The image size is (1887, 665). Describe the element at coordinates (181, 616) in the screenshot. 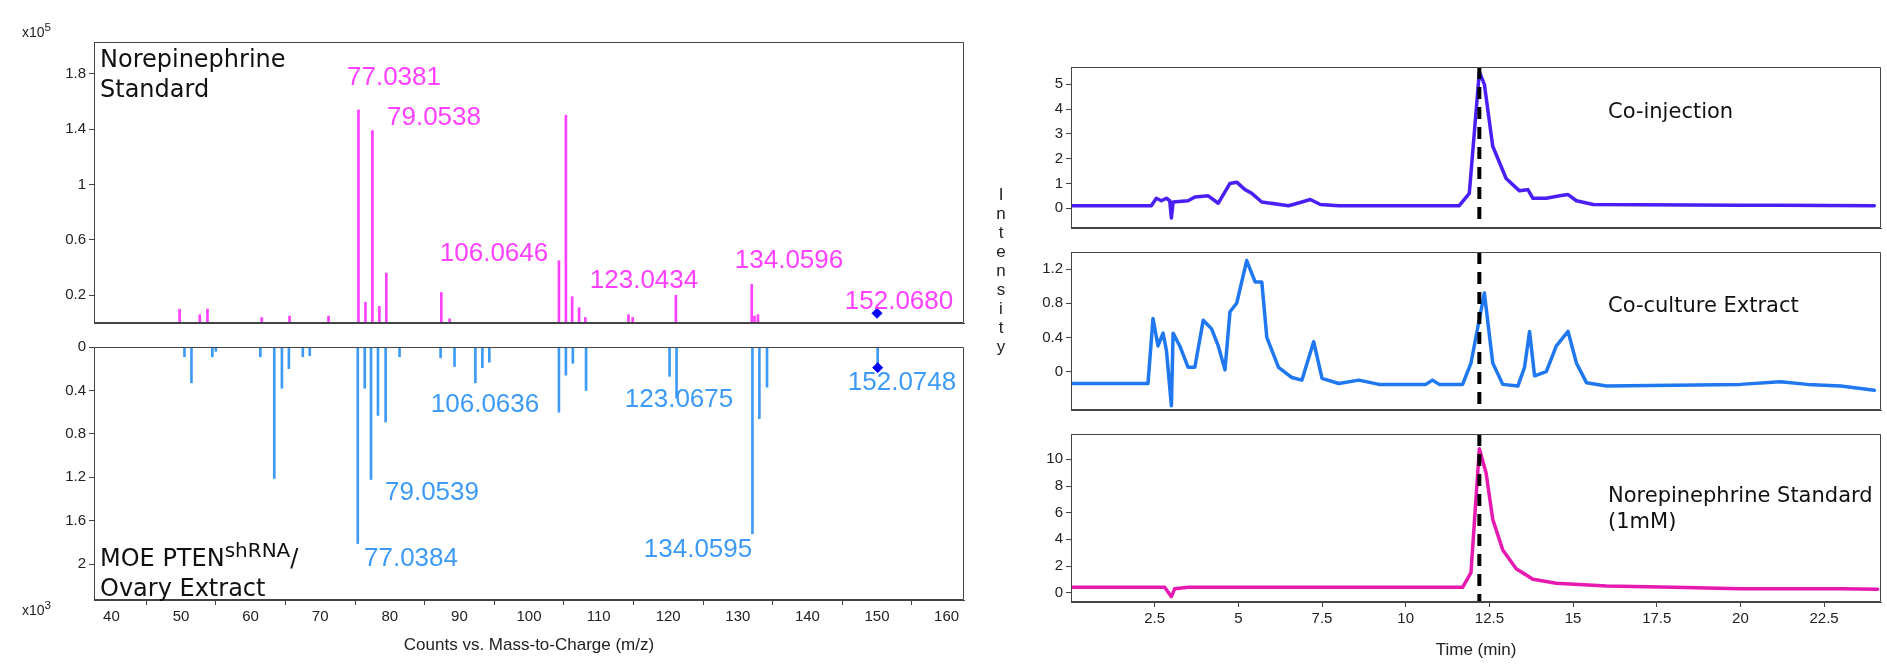

I see `x-tick-label: 50` at that location.